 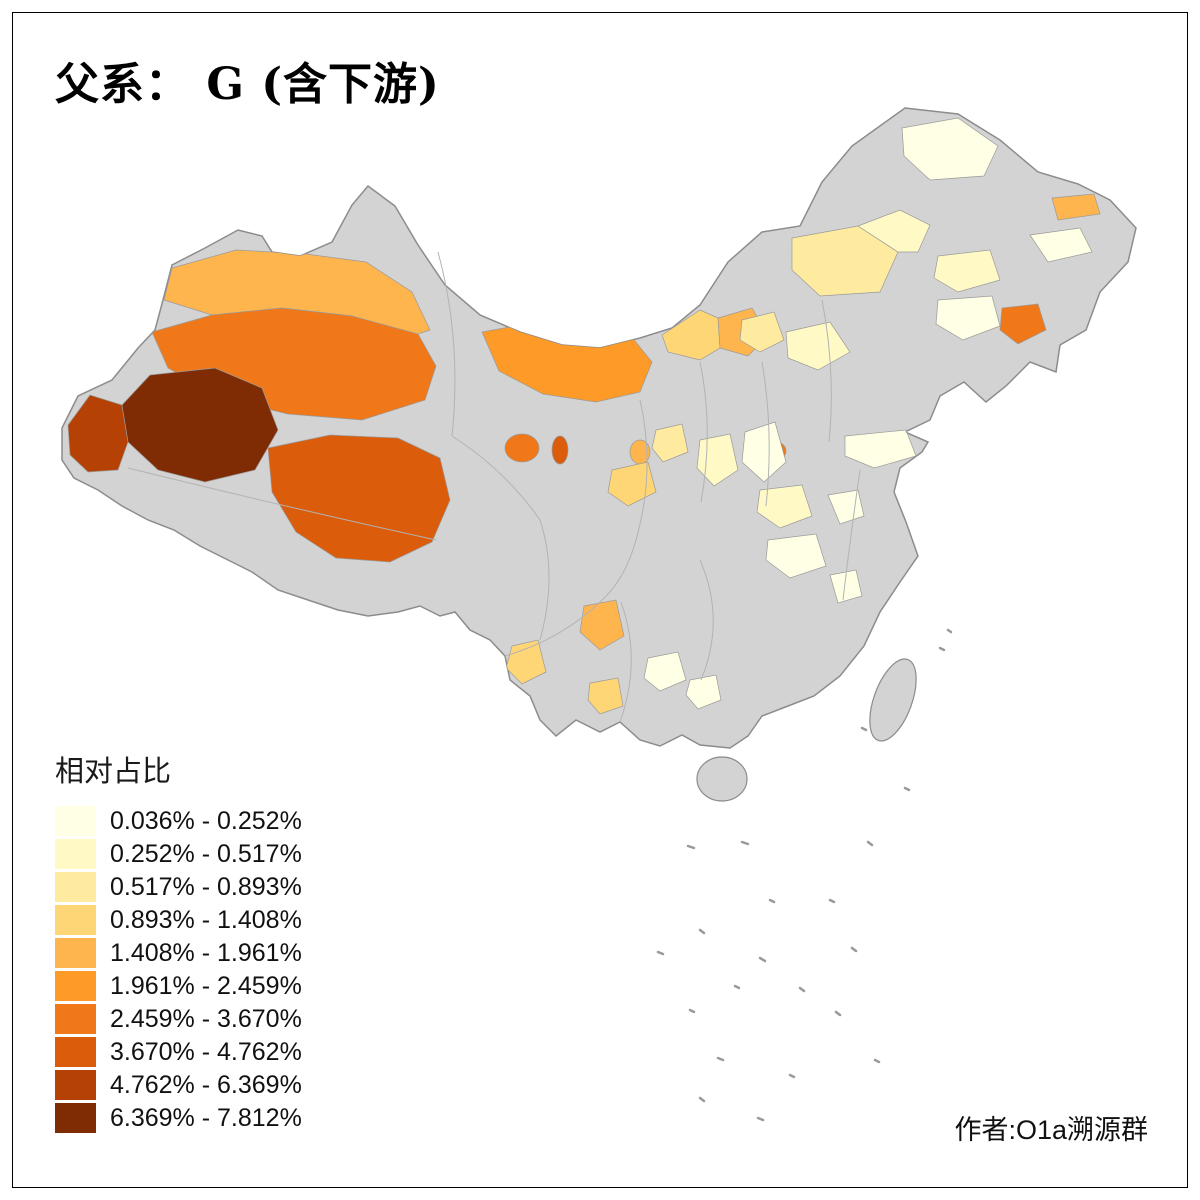 What do you see at coordinates (818, 346) in the screenshot?
I see `map-region-north-hebei` at bounding box center [818, 346].